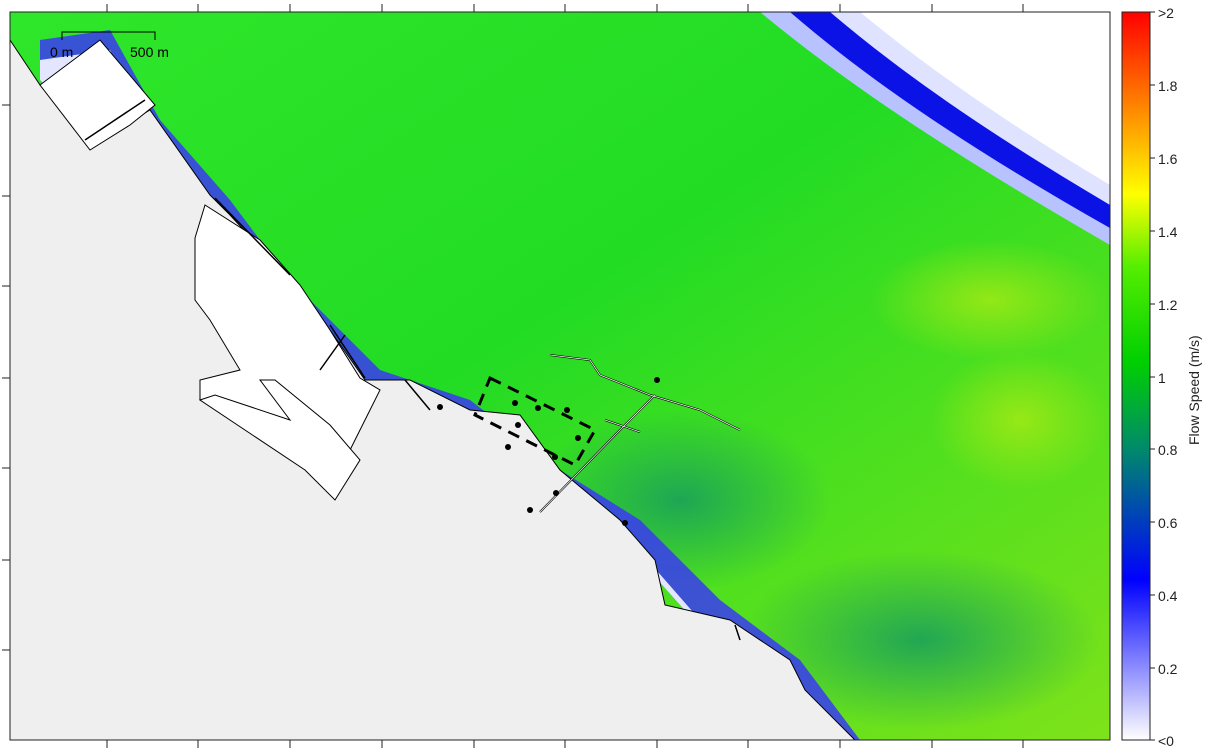 Image resolution: width=1205 pixels, height=752 pixels. I want to click on fast-flow-patch, so click(990, 300).